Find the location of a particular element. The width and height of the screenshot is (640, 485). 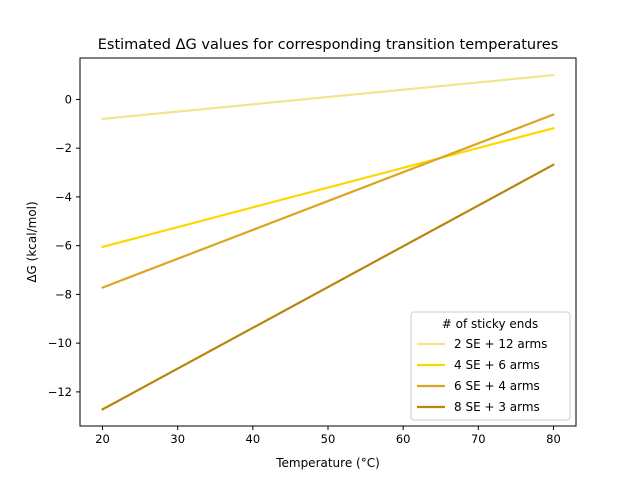

x-tick-label: 40 is located at coordinates (253, 439).